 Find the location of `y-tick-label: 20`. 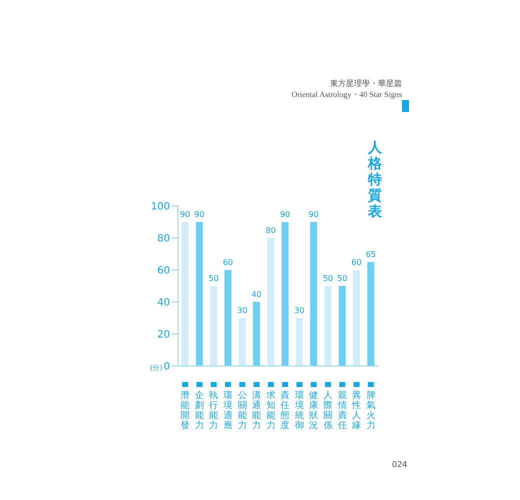

y-tick-label: 20 is located at coordinates (163, 335).